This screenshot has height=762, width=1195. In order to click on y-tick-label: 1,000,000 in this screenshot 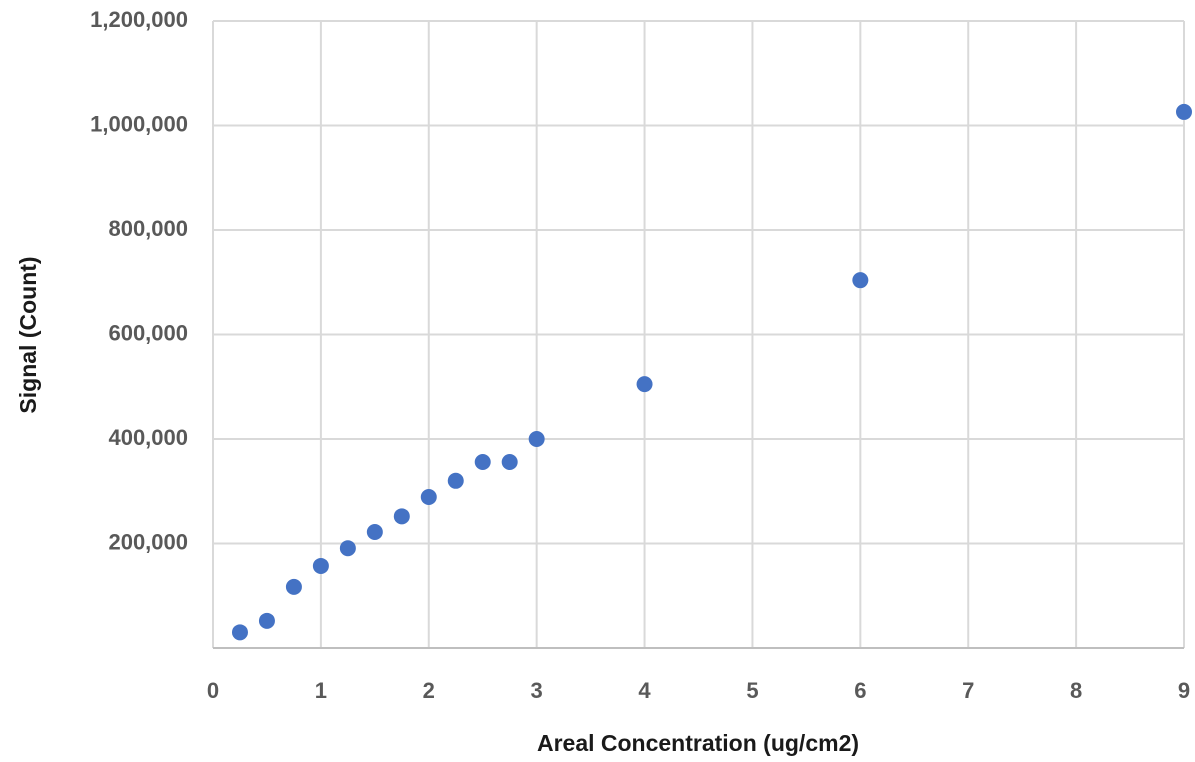, I will do `click(139, 123)`.